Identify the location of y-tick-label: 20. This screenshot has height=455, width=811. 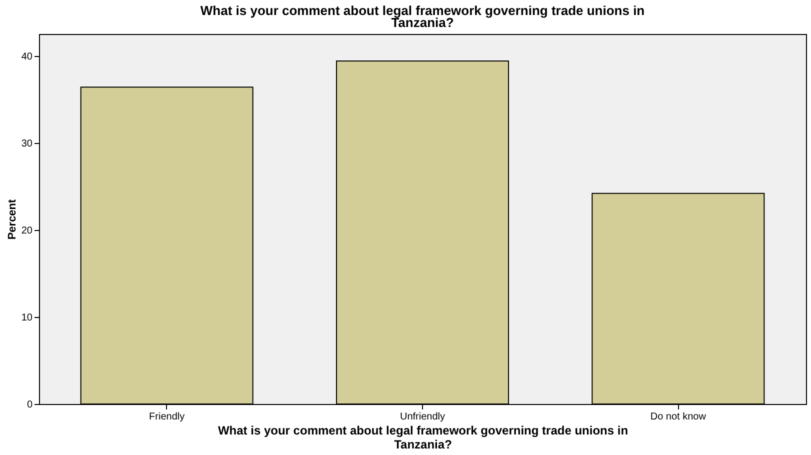
(27, 230).